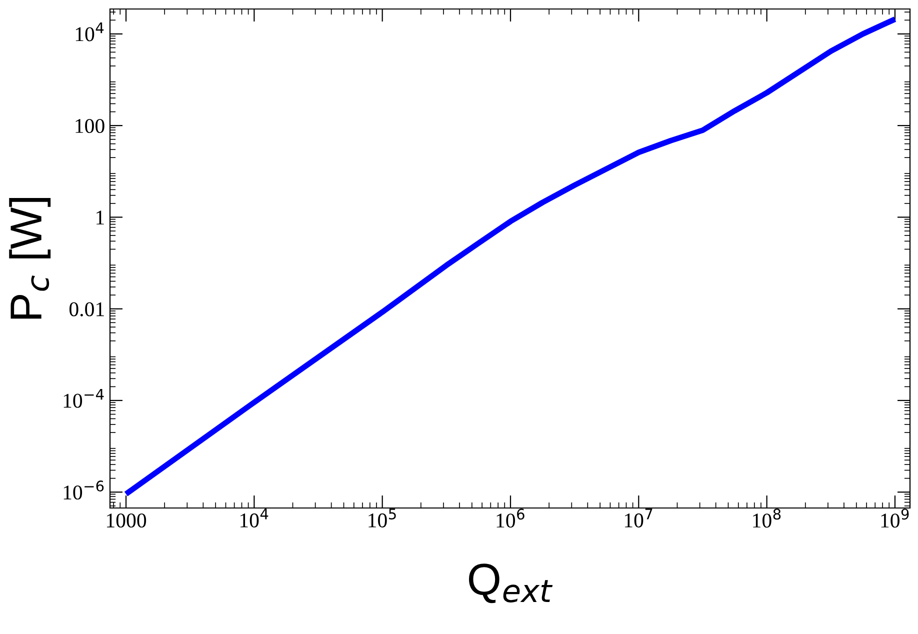 The image size is (918, 634). I want to click on y-tick-label: 100, so click(90, 125).